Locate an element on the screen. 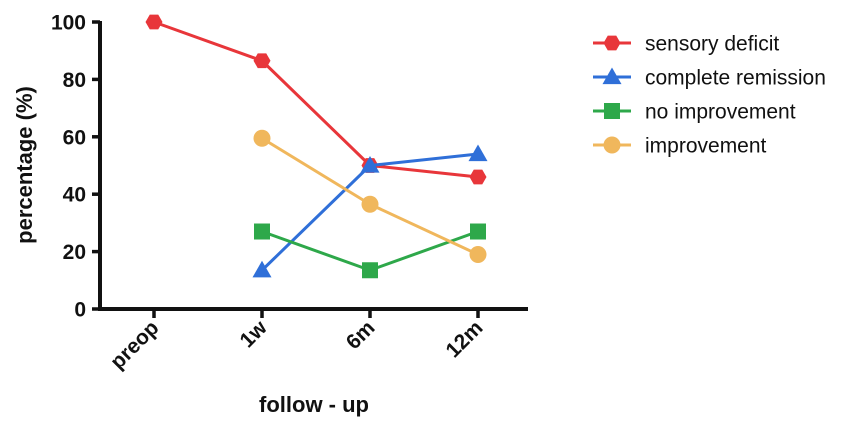  legend-label: improvement is located at coordinates (706, 146).